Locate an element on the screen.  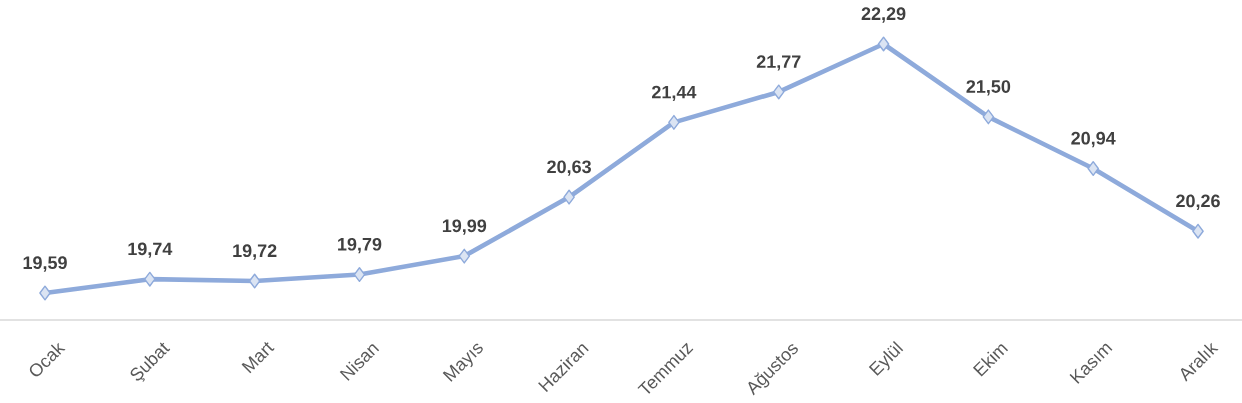
data-label: 21,50 is located at coordinates (988, 88).